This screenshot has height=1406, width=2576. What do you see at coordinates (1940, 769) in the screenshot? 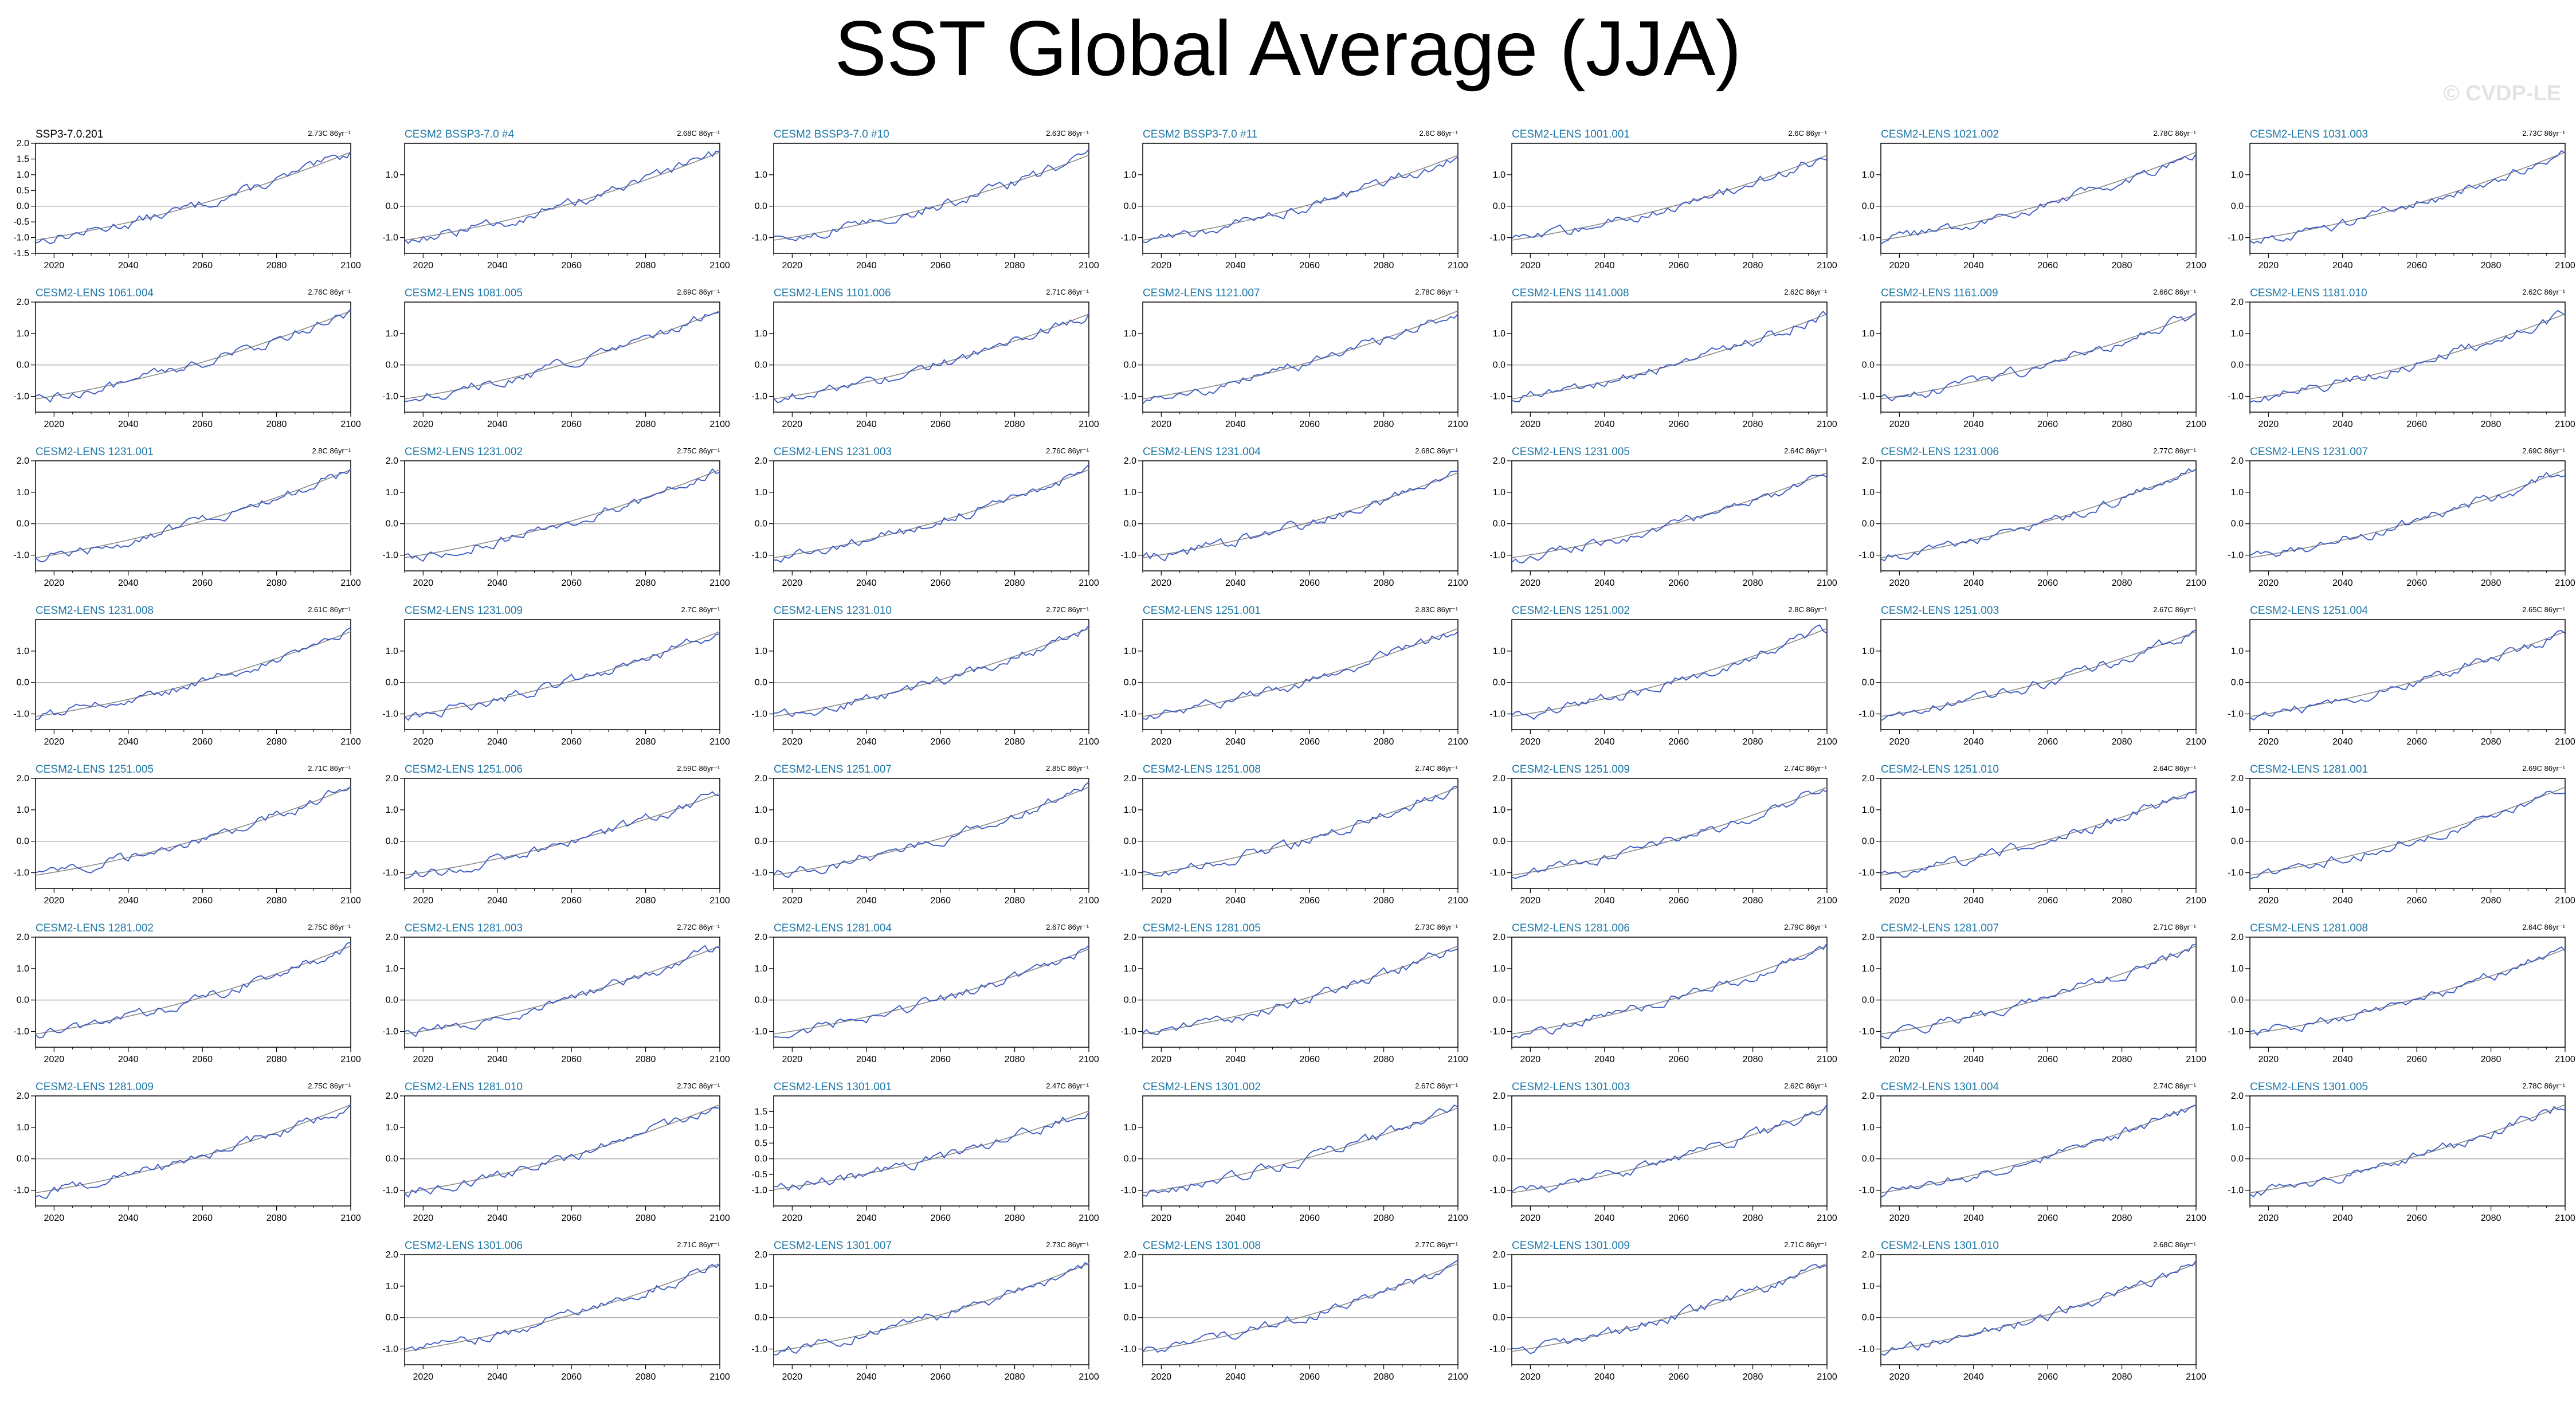
I see `panel-label: CESM2-LENS 1251.010` at bounding box center [1940, 769].